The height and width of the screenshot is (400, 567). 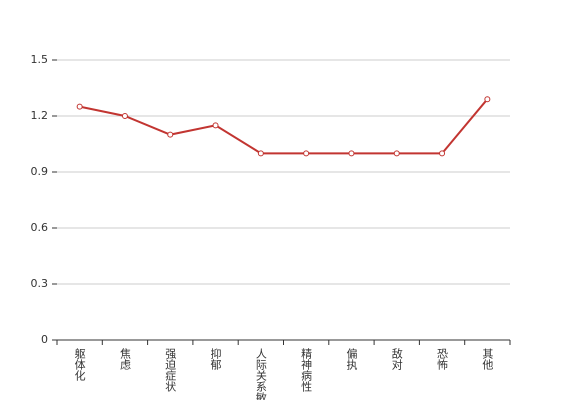 I want to click on y-tick-label: 0.3, so click(x=40, y=283).